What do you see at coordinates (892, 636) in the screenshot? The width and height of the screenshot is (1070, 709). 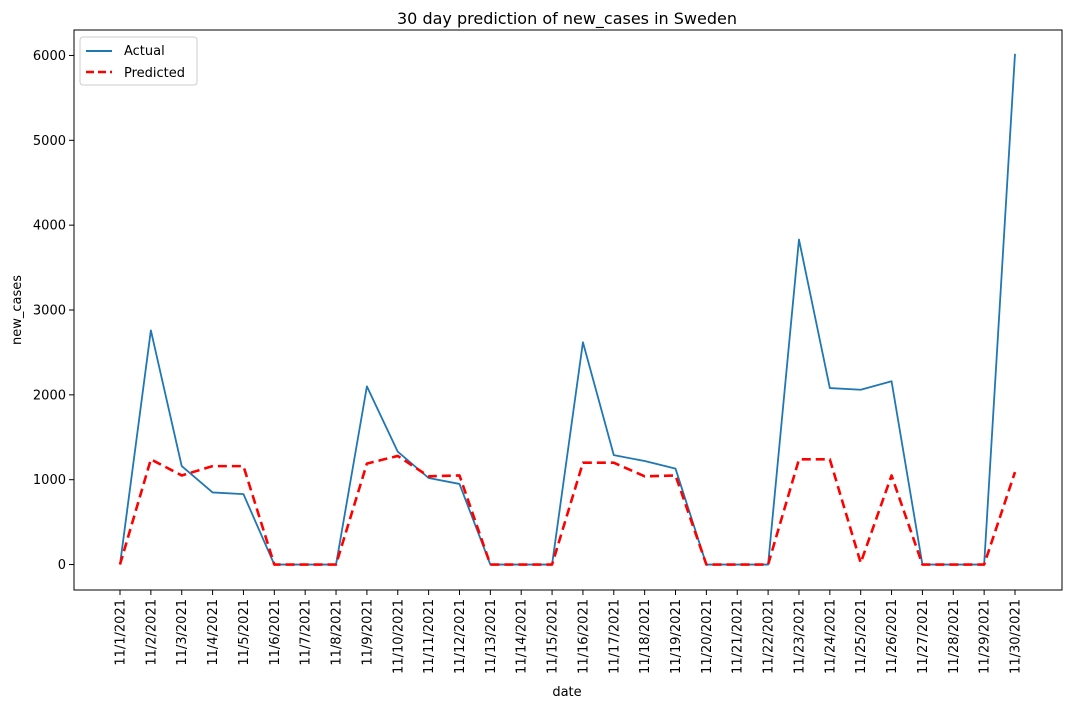 I see `x-tick-label: 11/26/2021` at bounding box center [892, 636].